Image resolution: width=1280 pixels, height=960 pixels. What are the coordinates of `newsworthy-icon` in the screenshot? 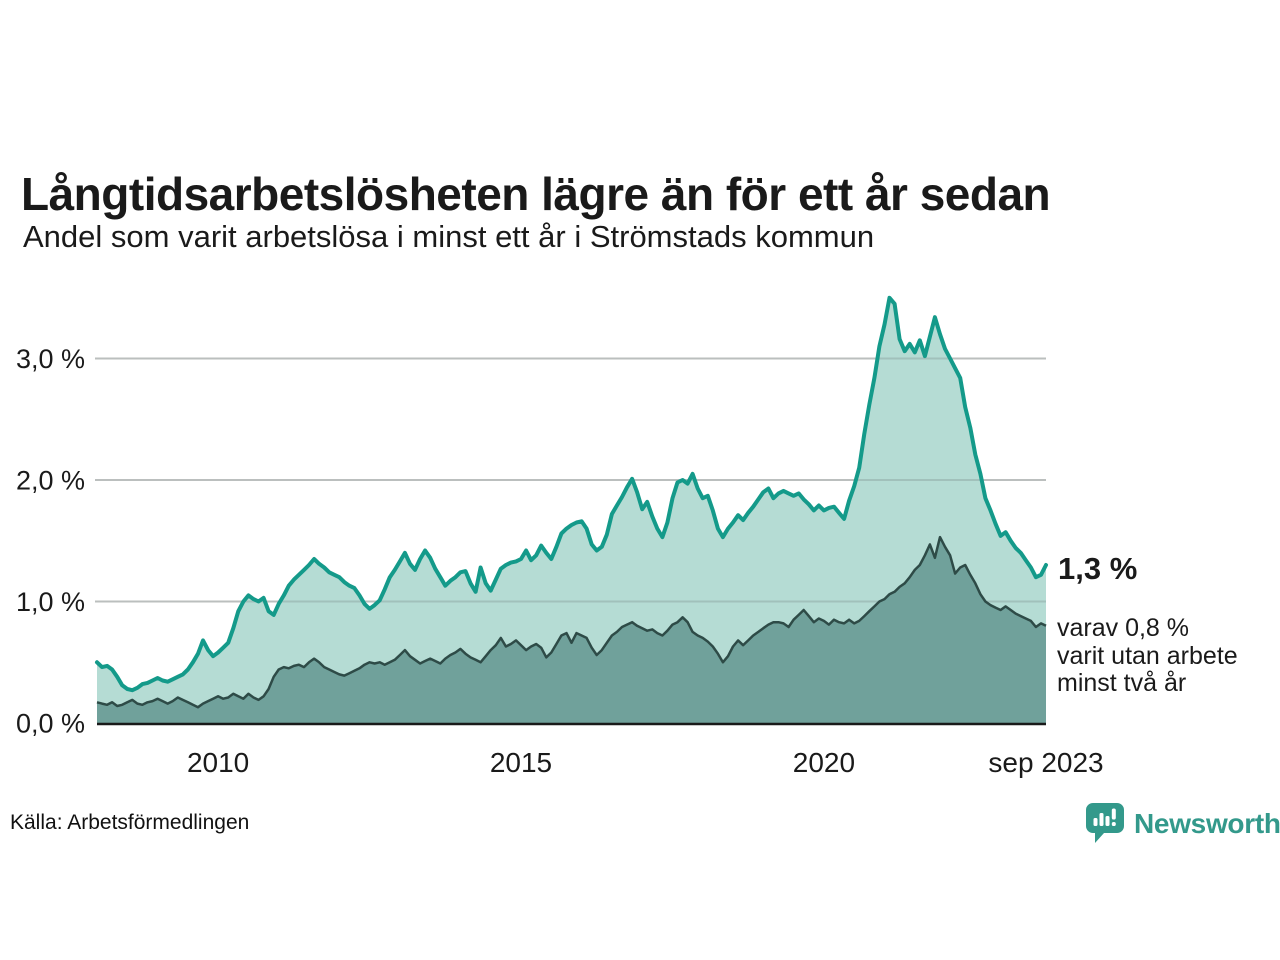 It's located at (1105, 823).